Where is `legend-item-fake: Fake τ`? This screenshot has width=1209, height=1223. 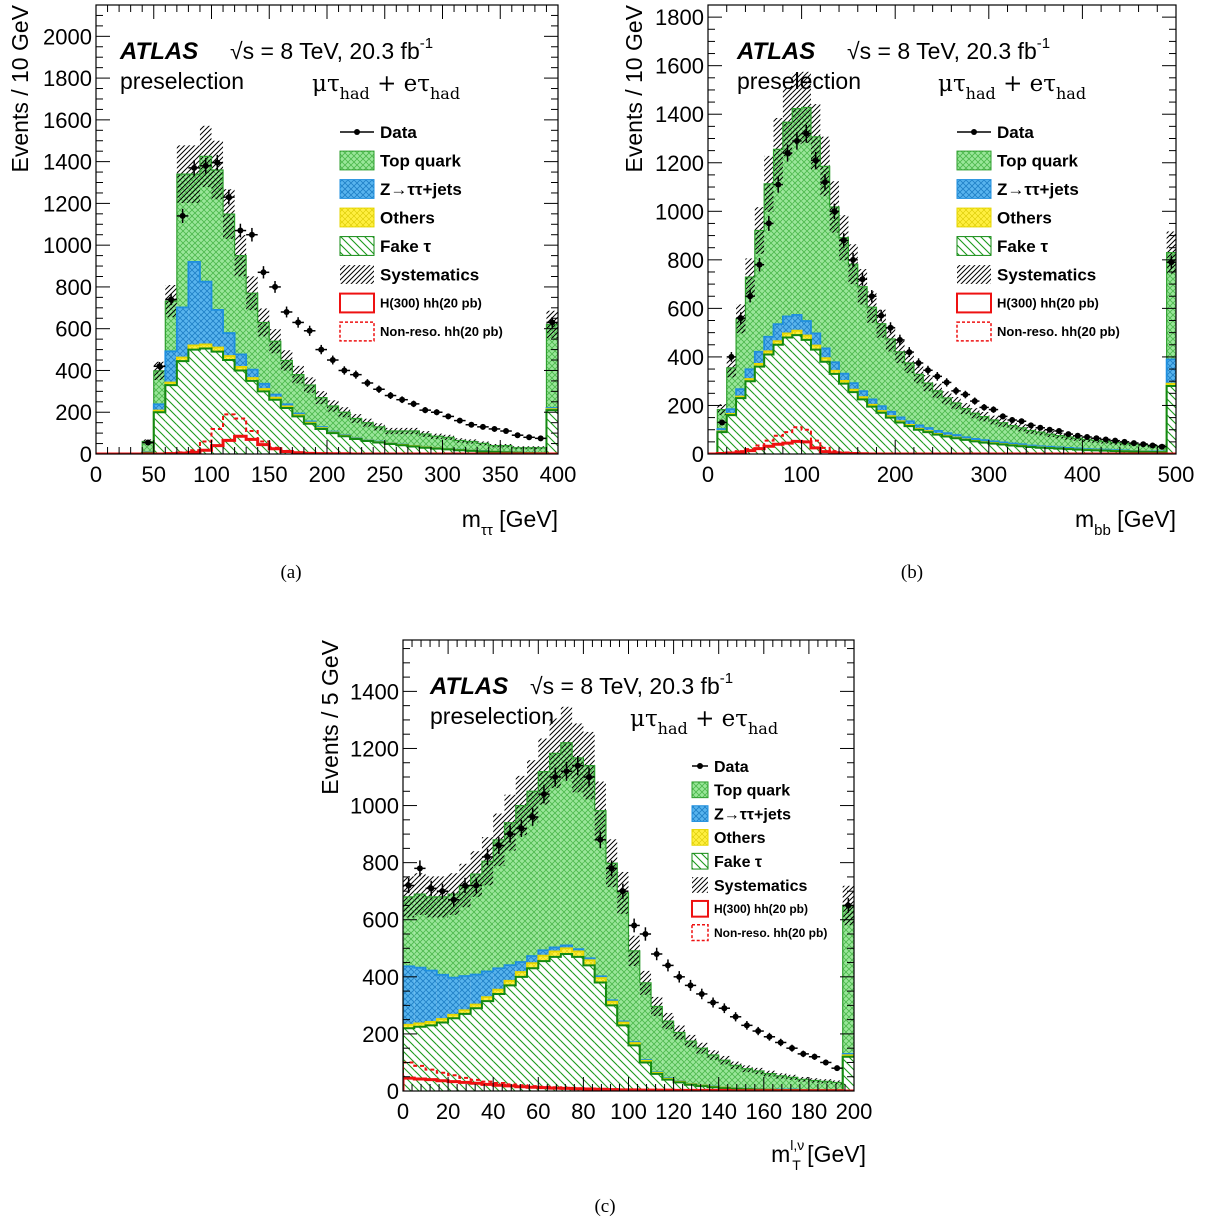 legend-item-fake: Fake τ is located at coordinates (726, 861).